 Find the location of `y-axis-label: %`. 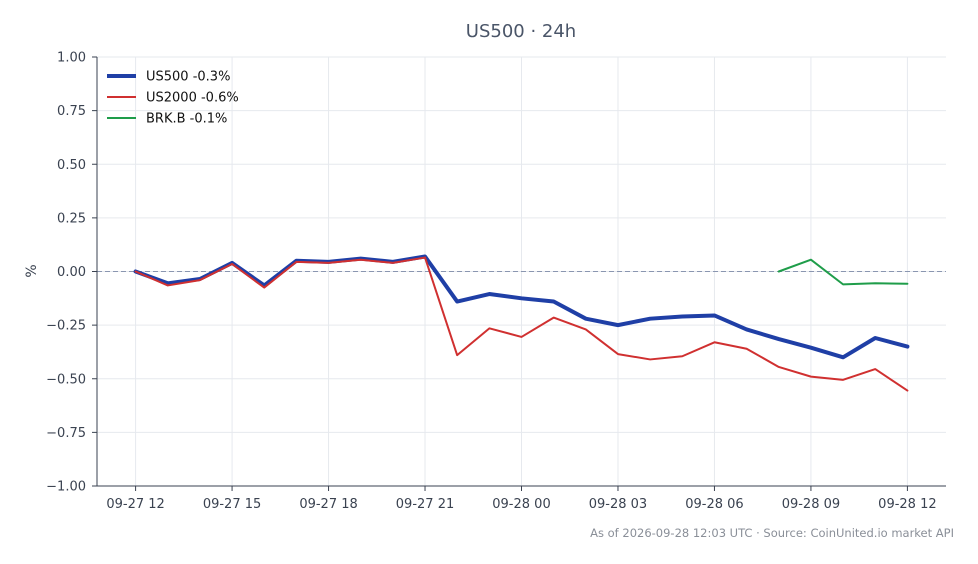

y-axis-label: % is located at coordinates (32, 270).